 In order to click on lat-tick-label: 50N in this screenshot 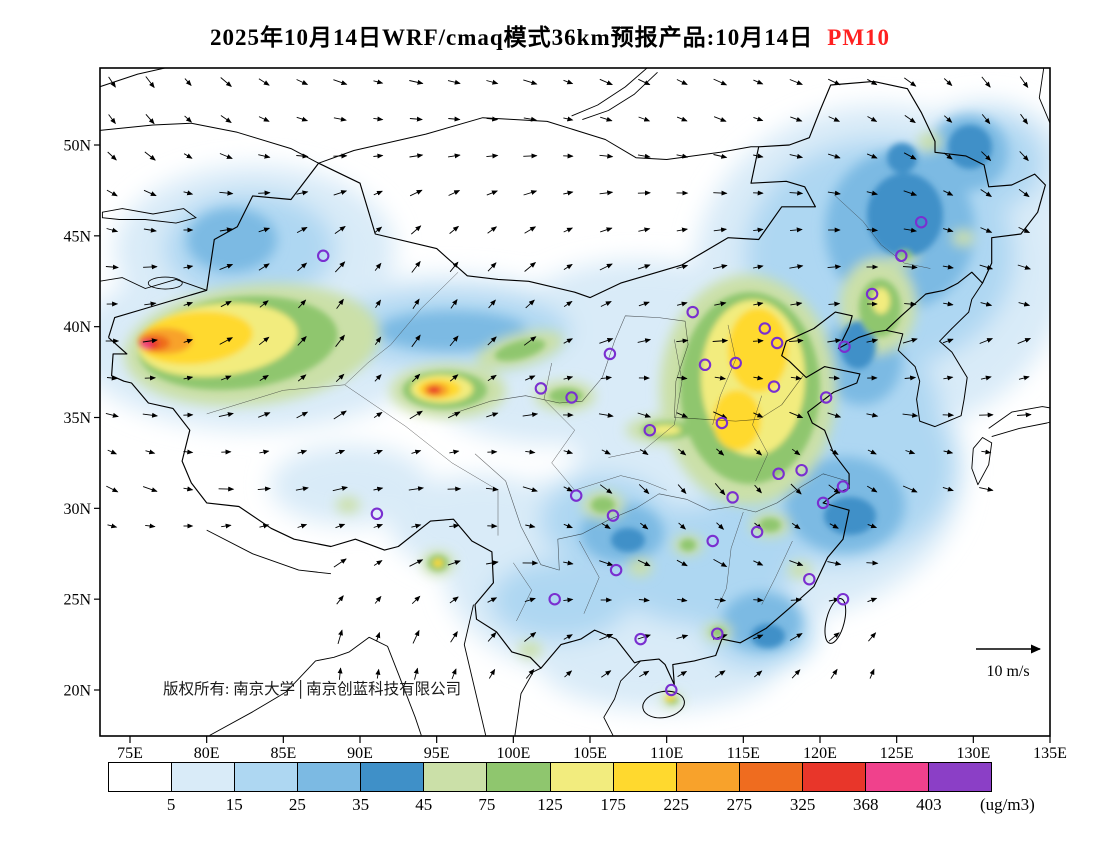, I will do `click(77, 146)`.